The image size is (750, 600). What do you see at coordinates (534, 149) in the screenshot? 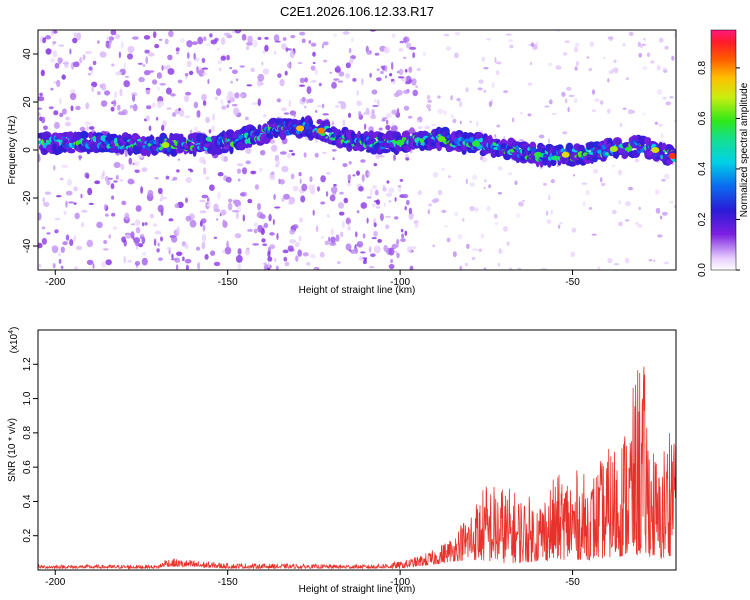
I see `ridge-core` at bounding box center [534, 149].